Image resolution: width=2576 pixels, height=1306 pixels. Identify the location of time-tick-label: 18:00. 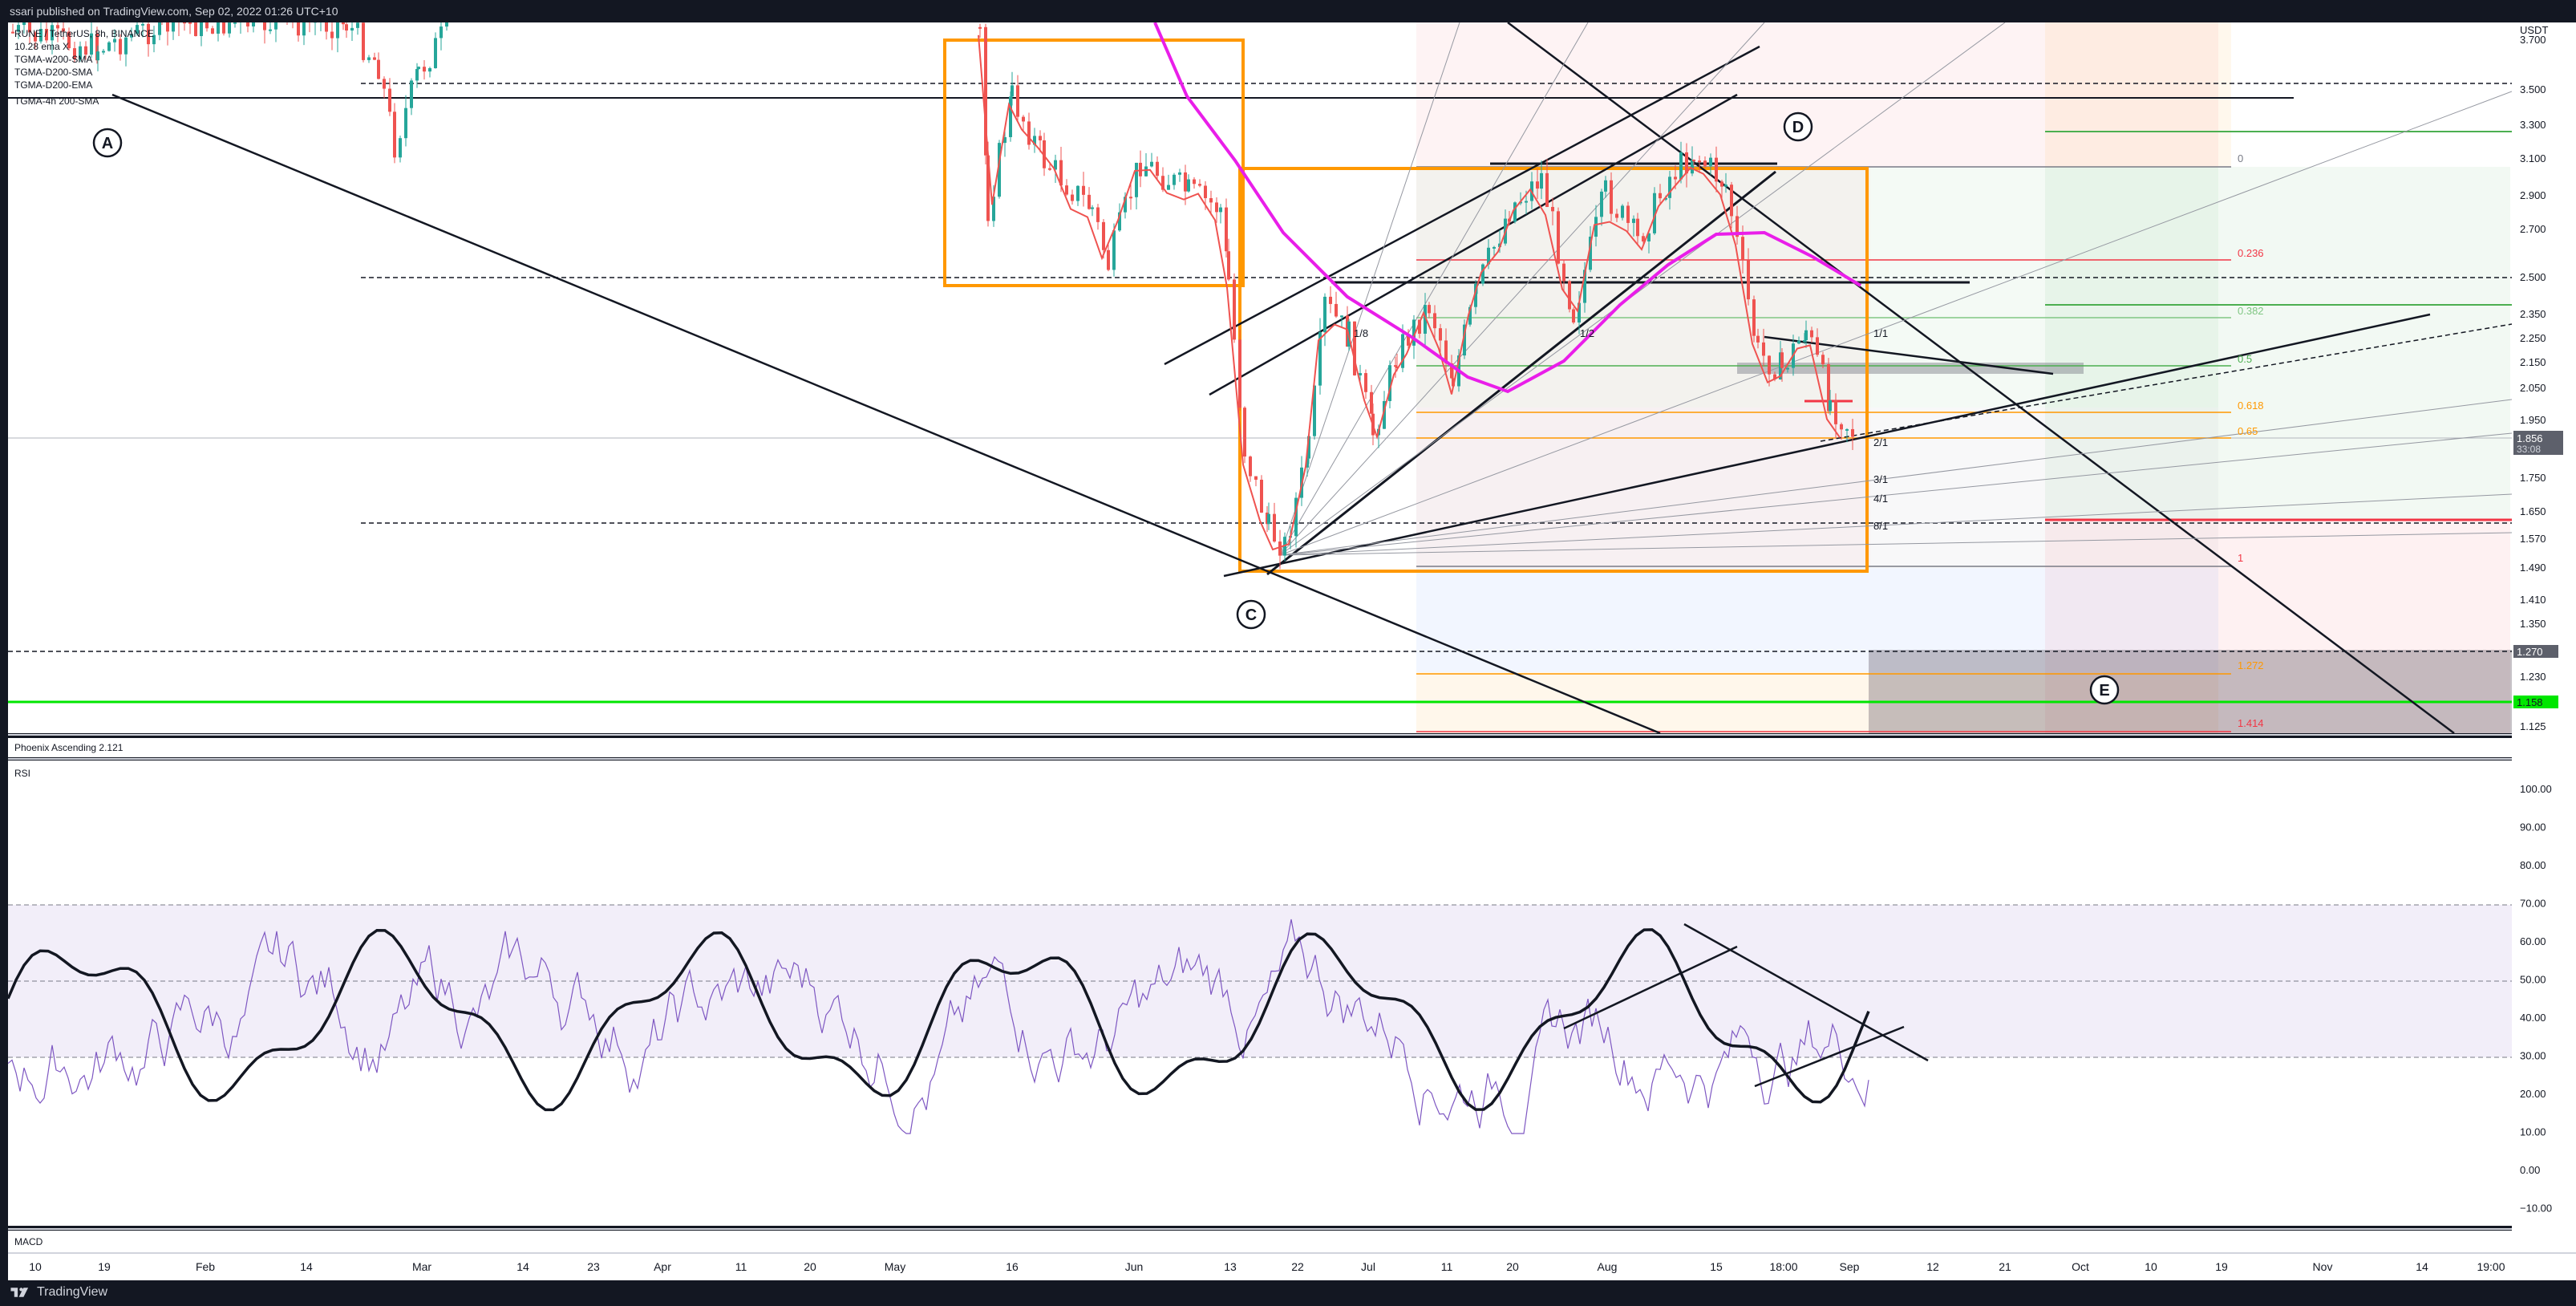
(1783, 1266).